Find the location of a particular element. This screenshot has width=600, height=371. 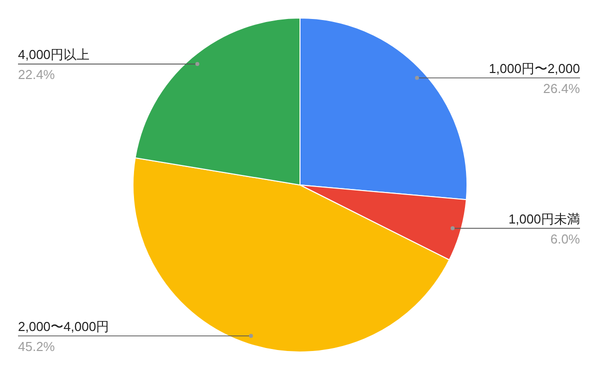

data-label: 45.2% is located at coordinates (37, 346).